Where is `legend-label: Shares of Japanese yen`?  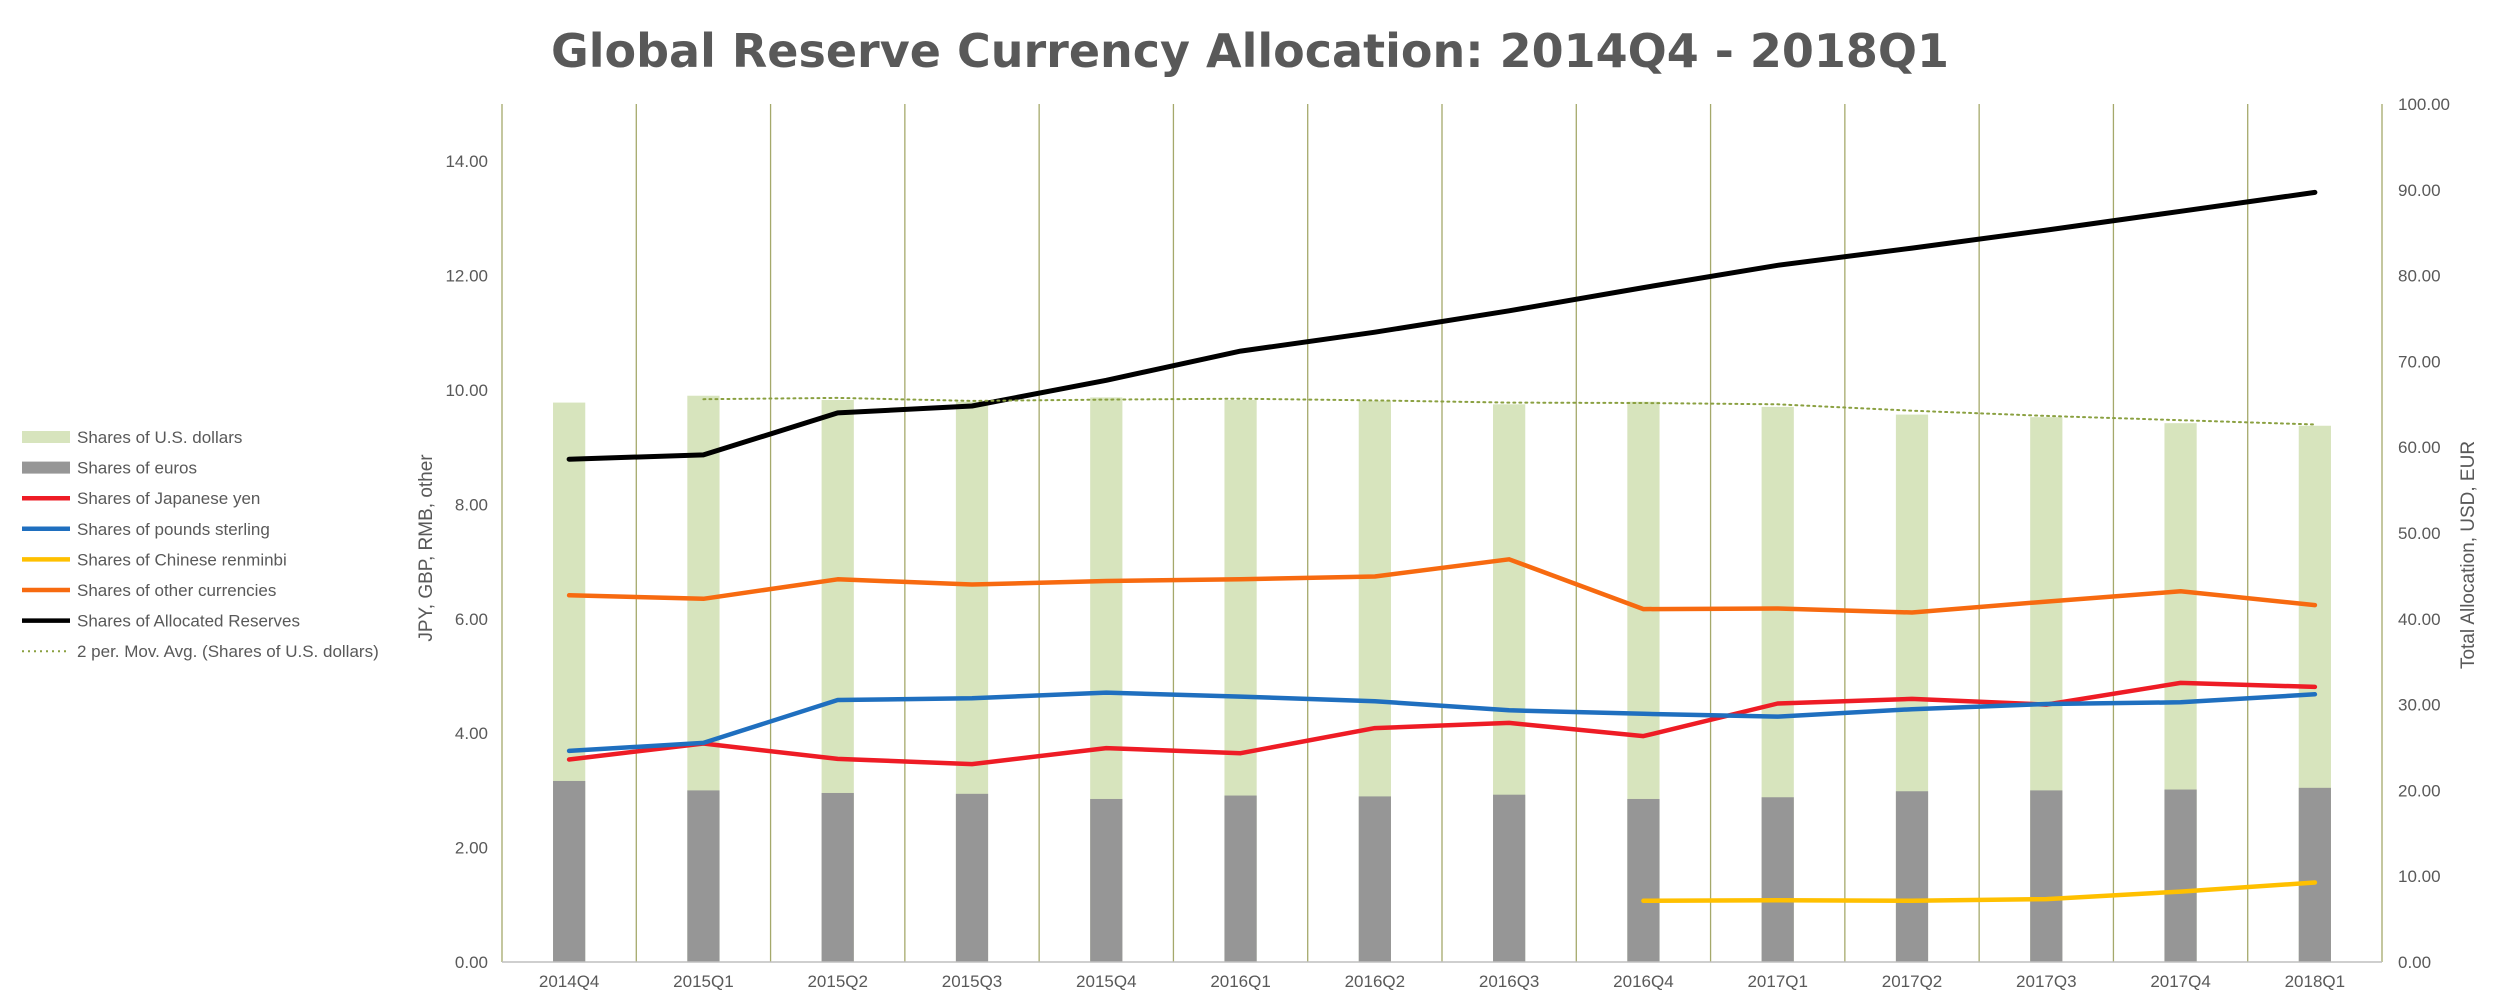 legend-label: Shares of Japanese yen is located at coordinates (168, 498).